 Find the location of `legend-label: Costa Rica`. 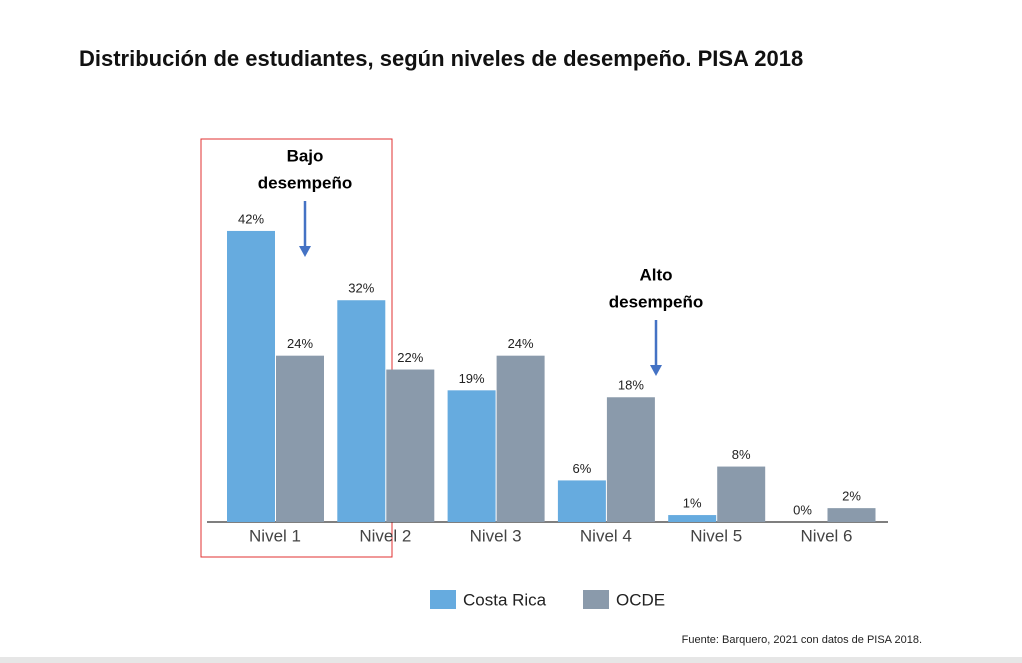

legend-label: Costa Rica is located at coordinates (505, 599).